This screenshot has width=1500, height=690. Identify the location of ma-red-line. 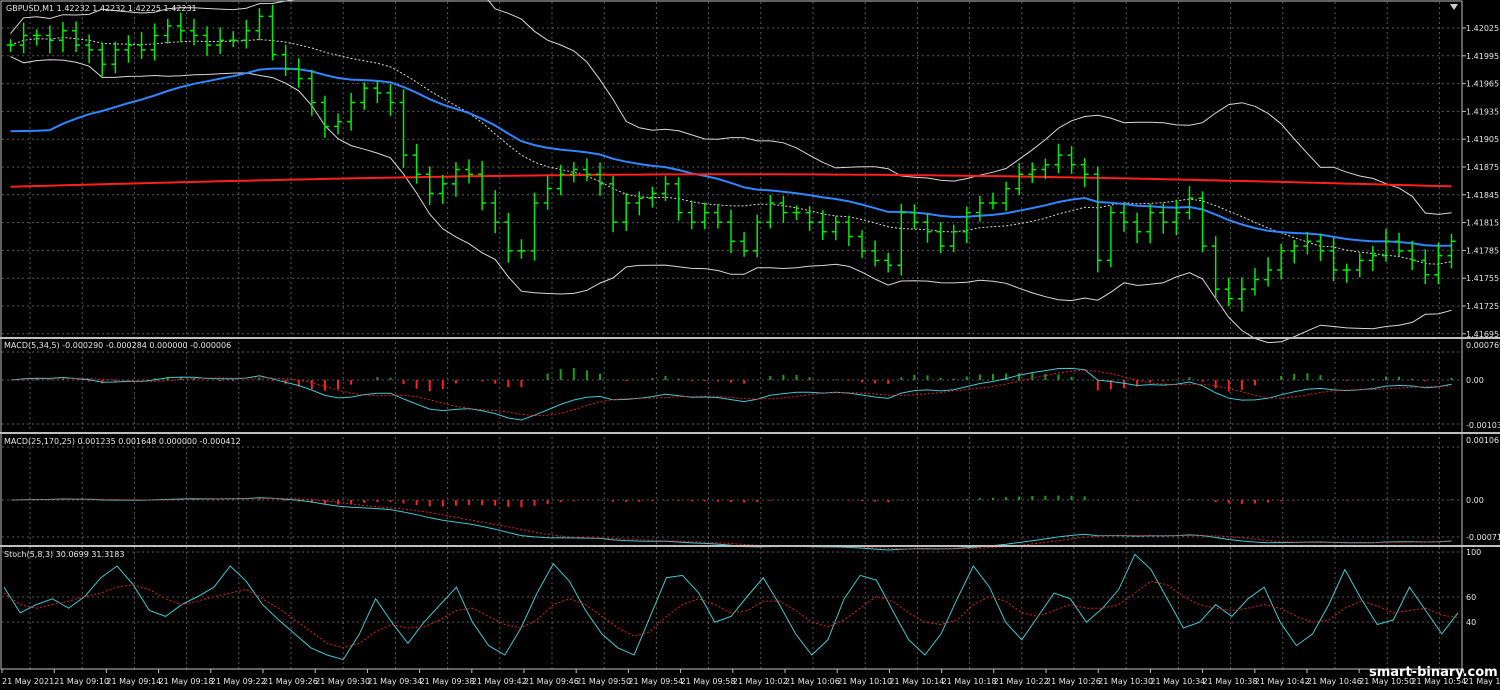
(731, 180).